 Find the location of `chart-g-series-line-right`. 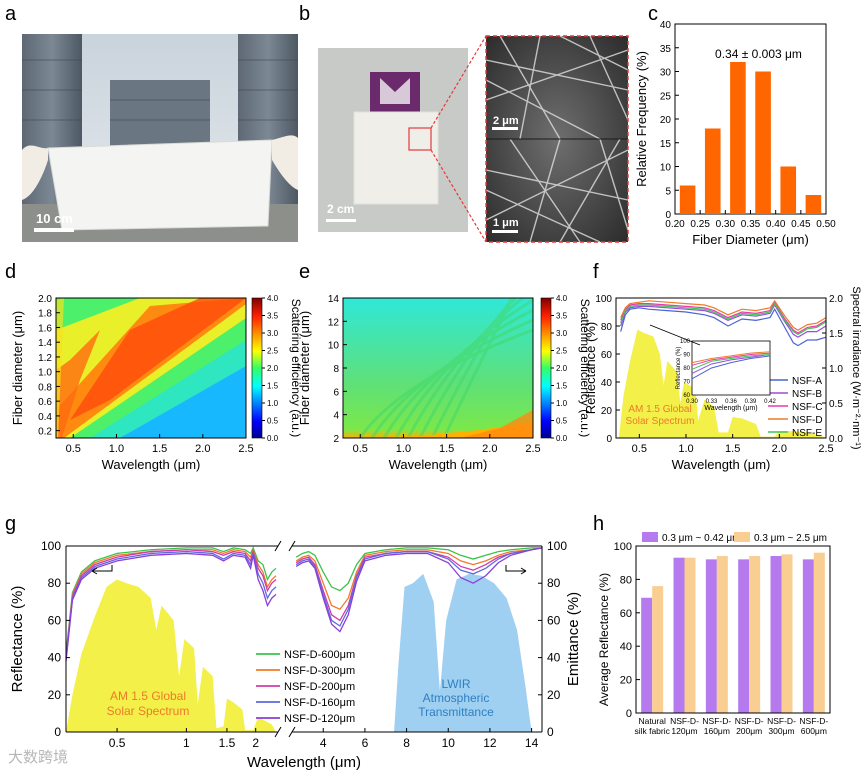

chart-g-series-line-right is located at coordinates (419, 579).